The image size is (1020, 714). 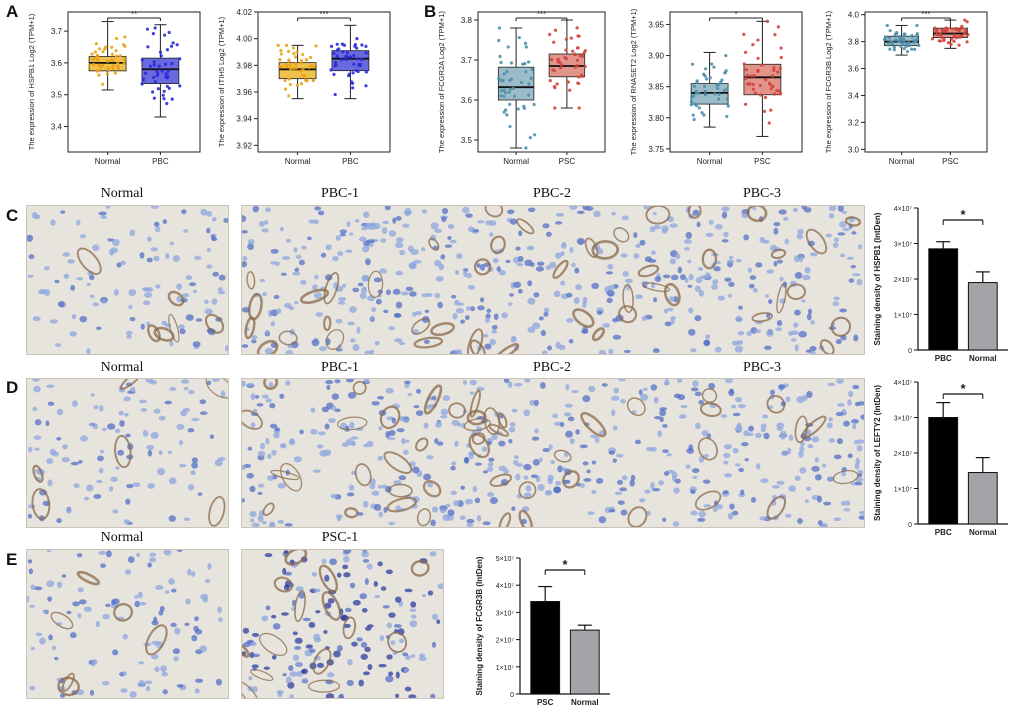 What do you see at coordinates (762, 367) in the screenshot?
I see `micro-label-d-pbc3: PBC-3` at bounding box center [762, 367].